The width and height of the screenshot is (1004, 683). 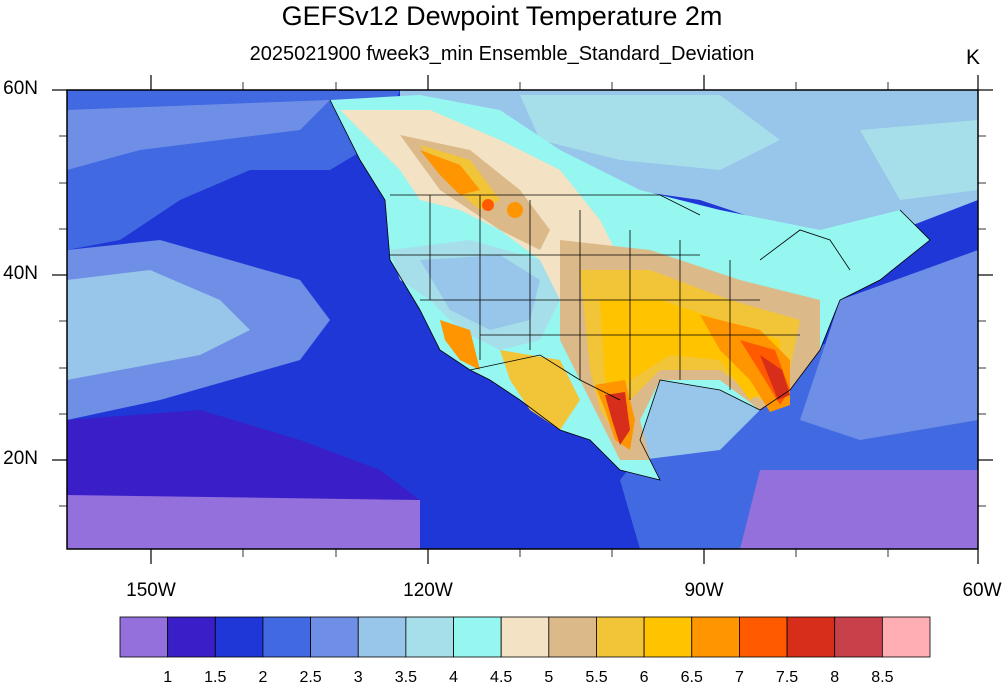 What do you see at coordinates (453, 676) in the screenshot?
I see `colorbar-label-6: 4` at bounding box center [453, 676].